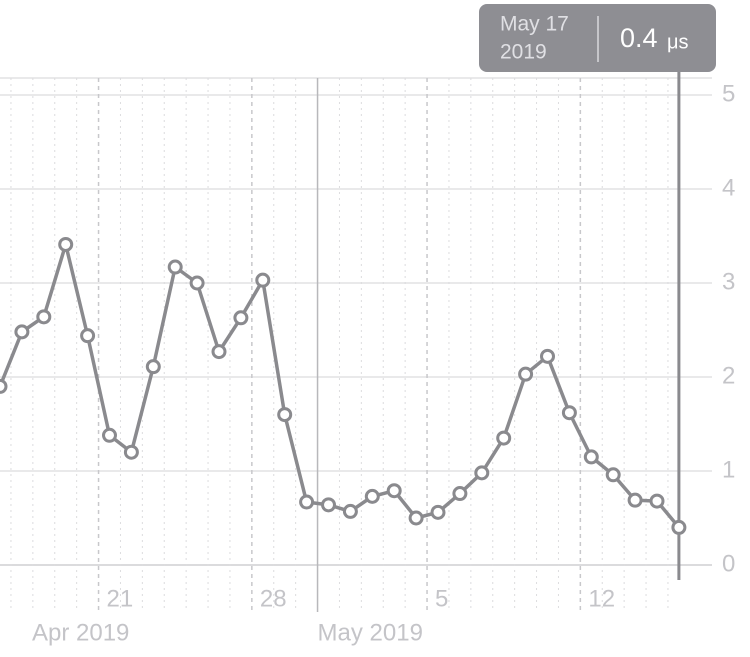  I want to click on y-tick-label: 1, so click(728, 469).